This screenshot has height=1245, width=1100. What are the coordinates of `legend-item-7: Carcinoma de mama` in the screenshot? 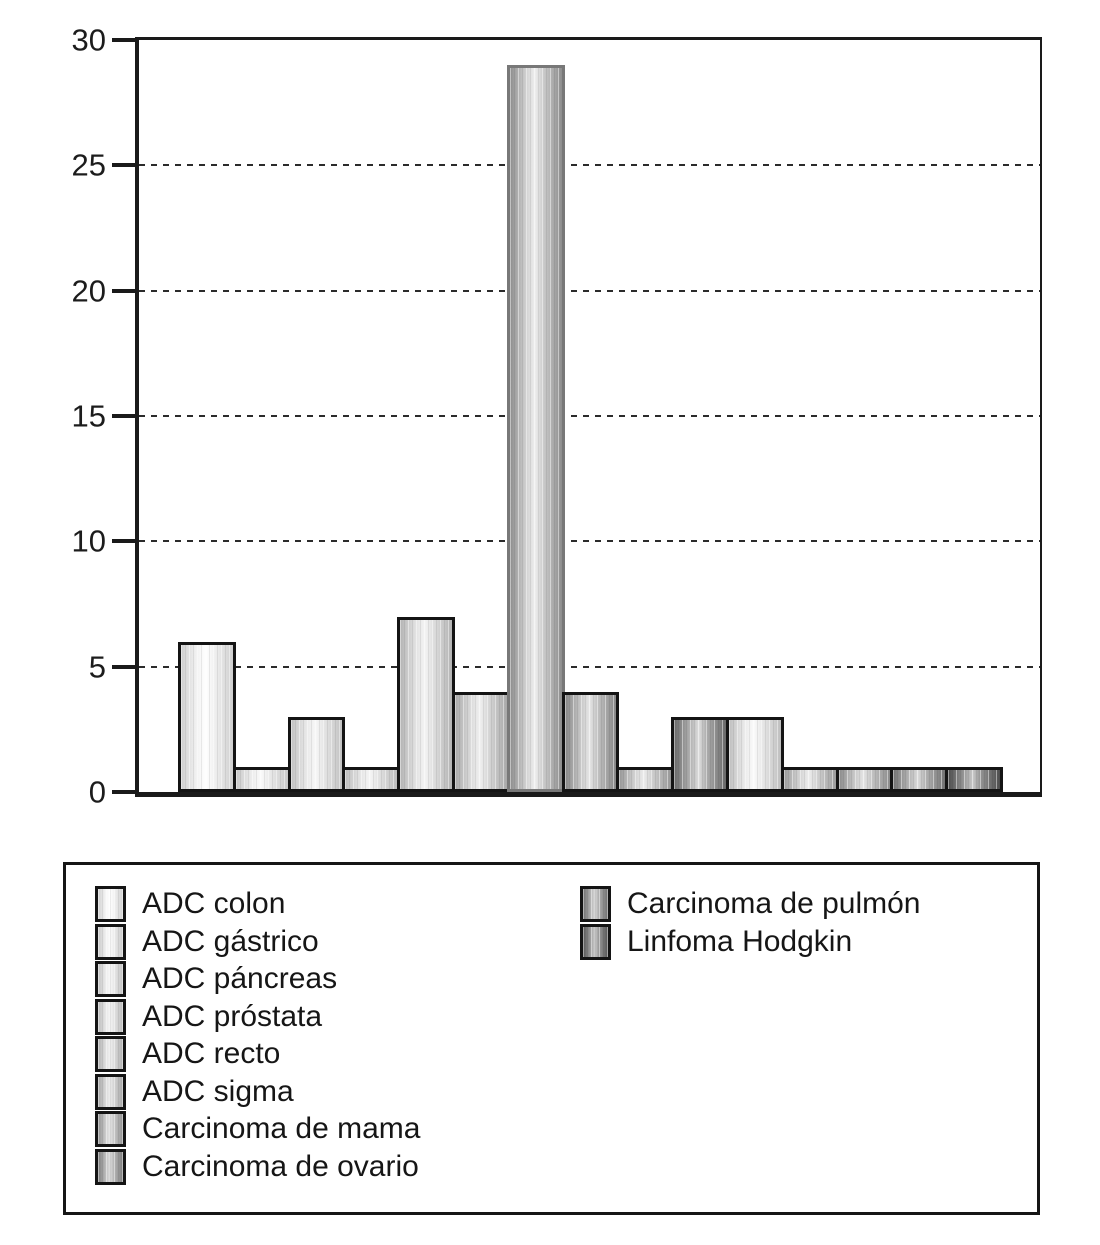 It's located at (257, 1129).